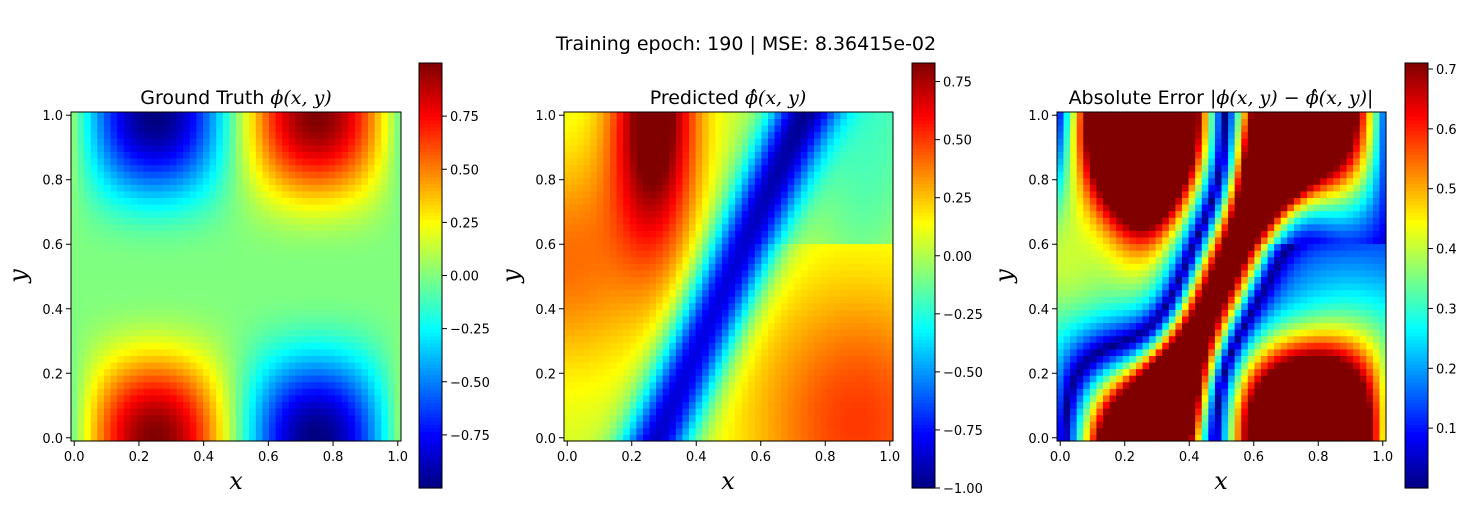  What do you see at coordinates (430, 171) in the screenshot?
I see `ground-truth-colorbar-segment` at bounding box center [430, 171].